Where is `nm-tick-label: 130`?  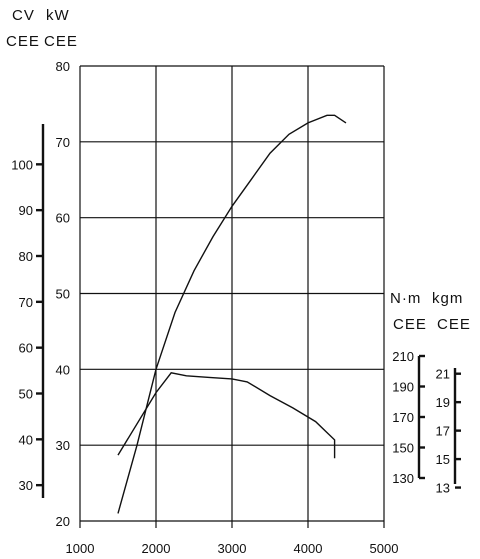 nm-tick-label: 130 is located at coordinates (403, 478).